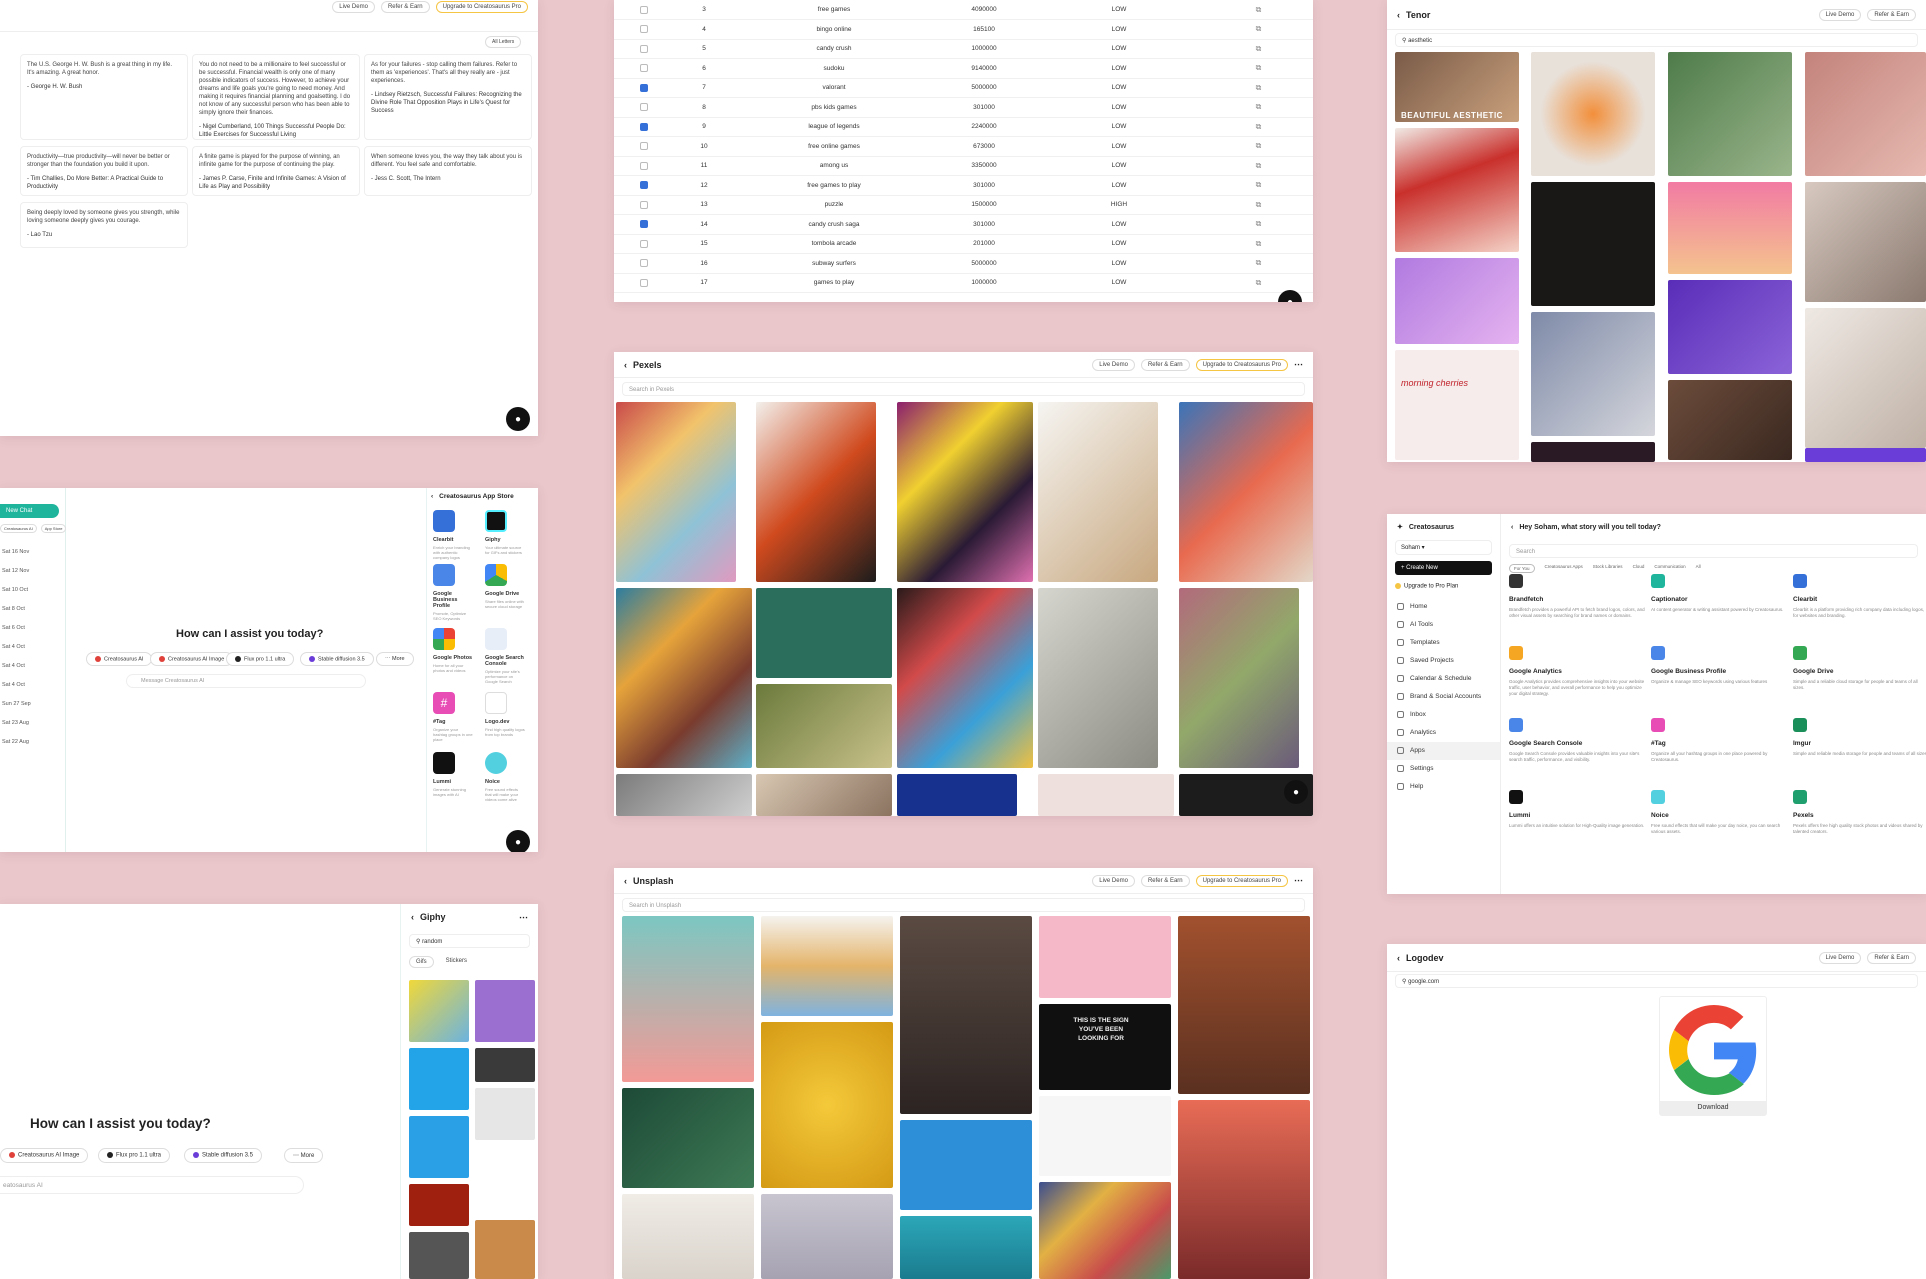 This screenshot has width=1926, height=1279. What do you see at coordinates (1522, 568) in the screenshot?
I see `filter-tab: For You` at bounding box center [1522, 568].